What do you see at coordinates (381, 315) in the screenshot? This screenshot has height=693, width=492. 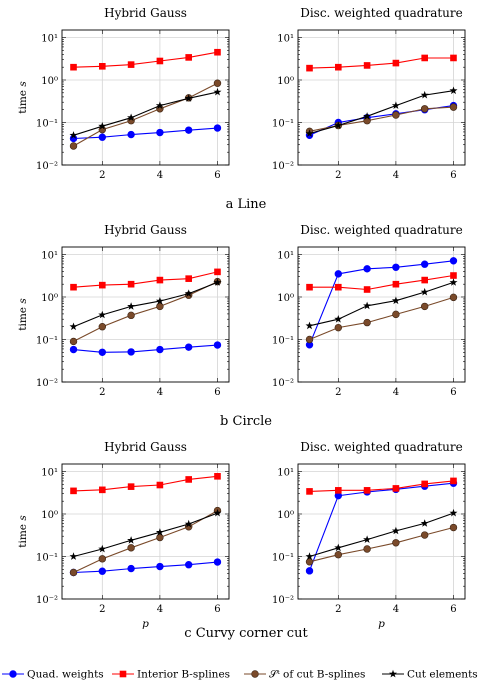 I see `axis-ticks` at bounding box center [381, 315].